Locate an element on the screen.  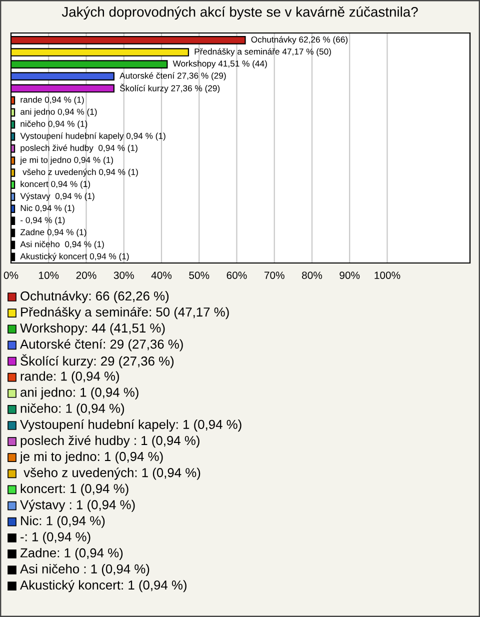
data-label: rande 0,94 % (1) is located at coordinates (52, 100).